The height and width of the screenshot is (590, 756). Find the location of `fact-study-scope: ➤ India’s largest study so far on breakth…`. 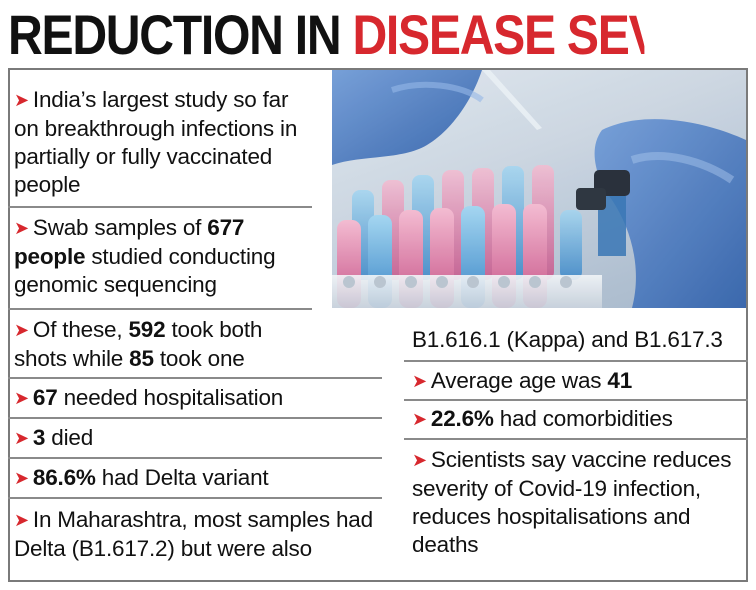

fact-study-scope: ➤ India’s largest study so far on breakth… is located at coordinates (156, 142).